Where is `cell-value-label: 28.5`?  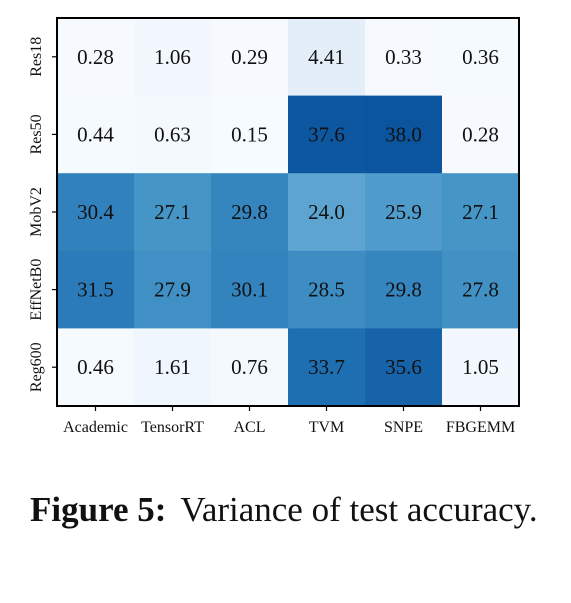
cell-value-label: 28.5 is located at coordinates (326, 290).